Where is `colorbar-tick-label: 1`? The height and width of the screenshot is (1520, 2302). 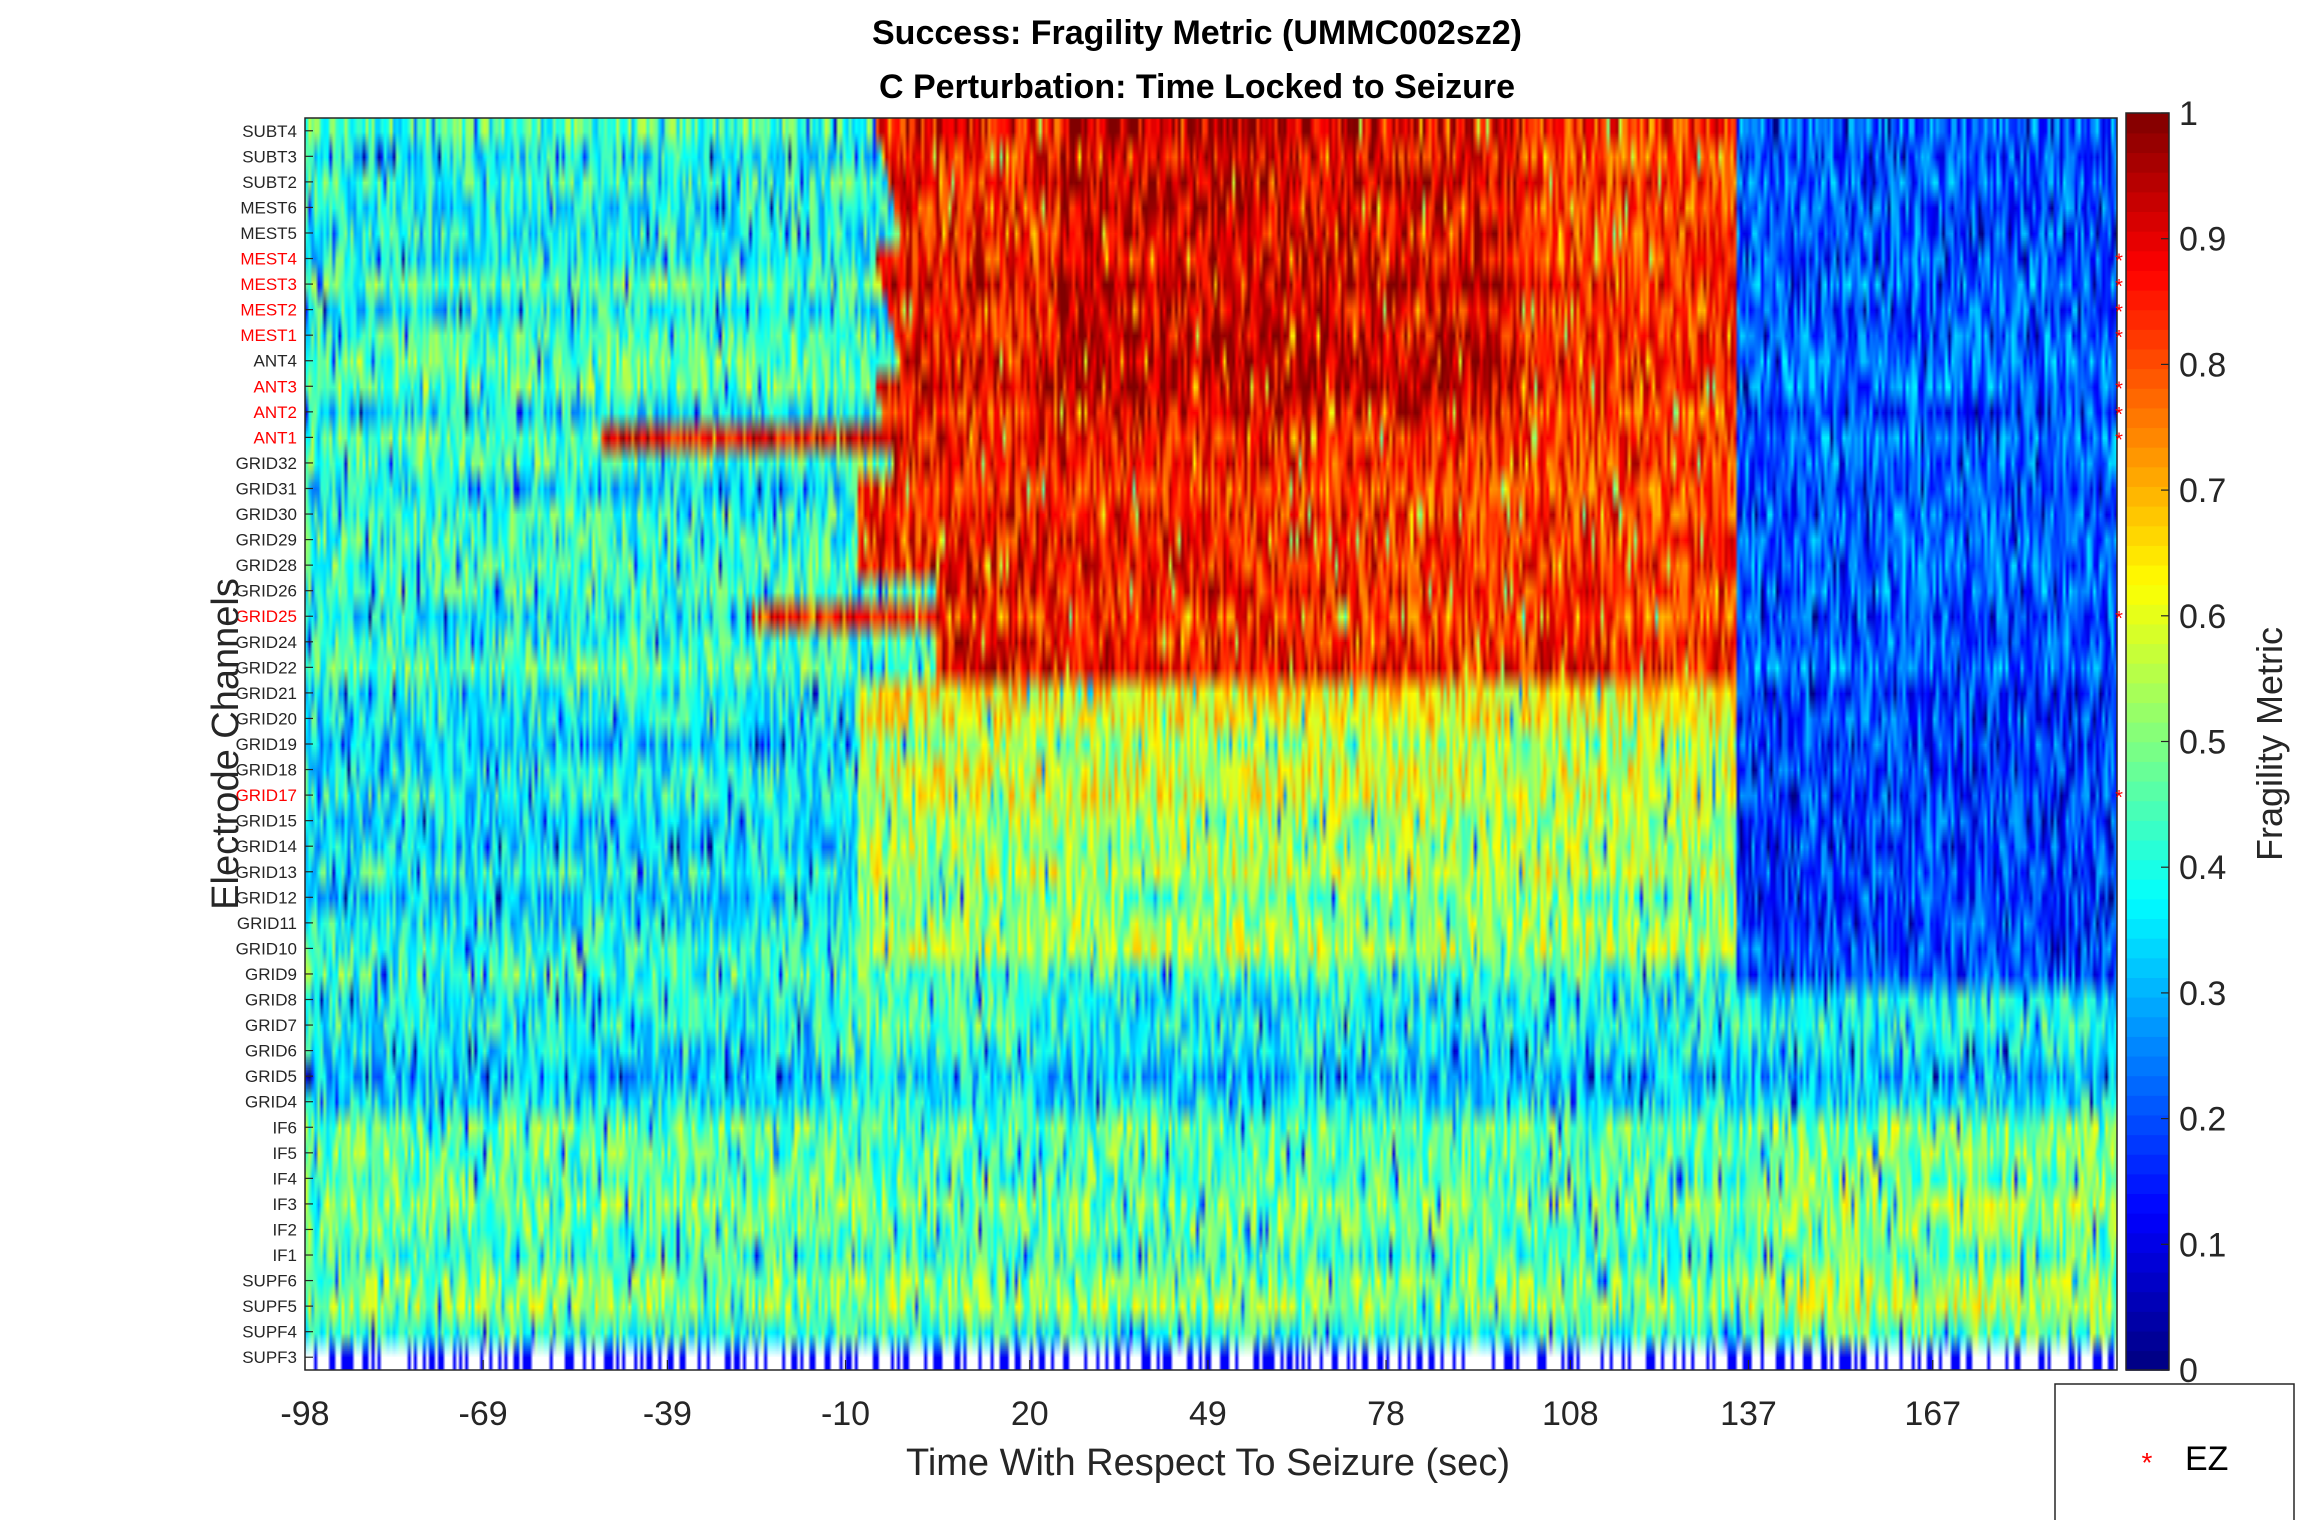
colorbar-tick-label: 1 is located at coordinates (2188, 114).